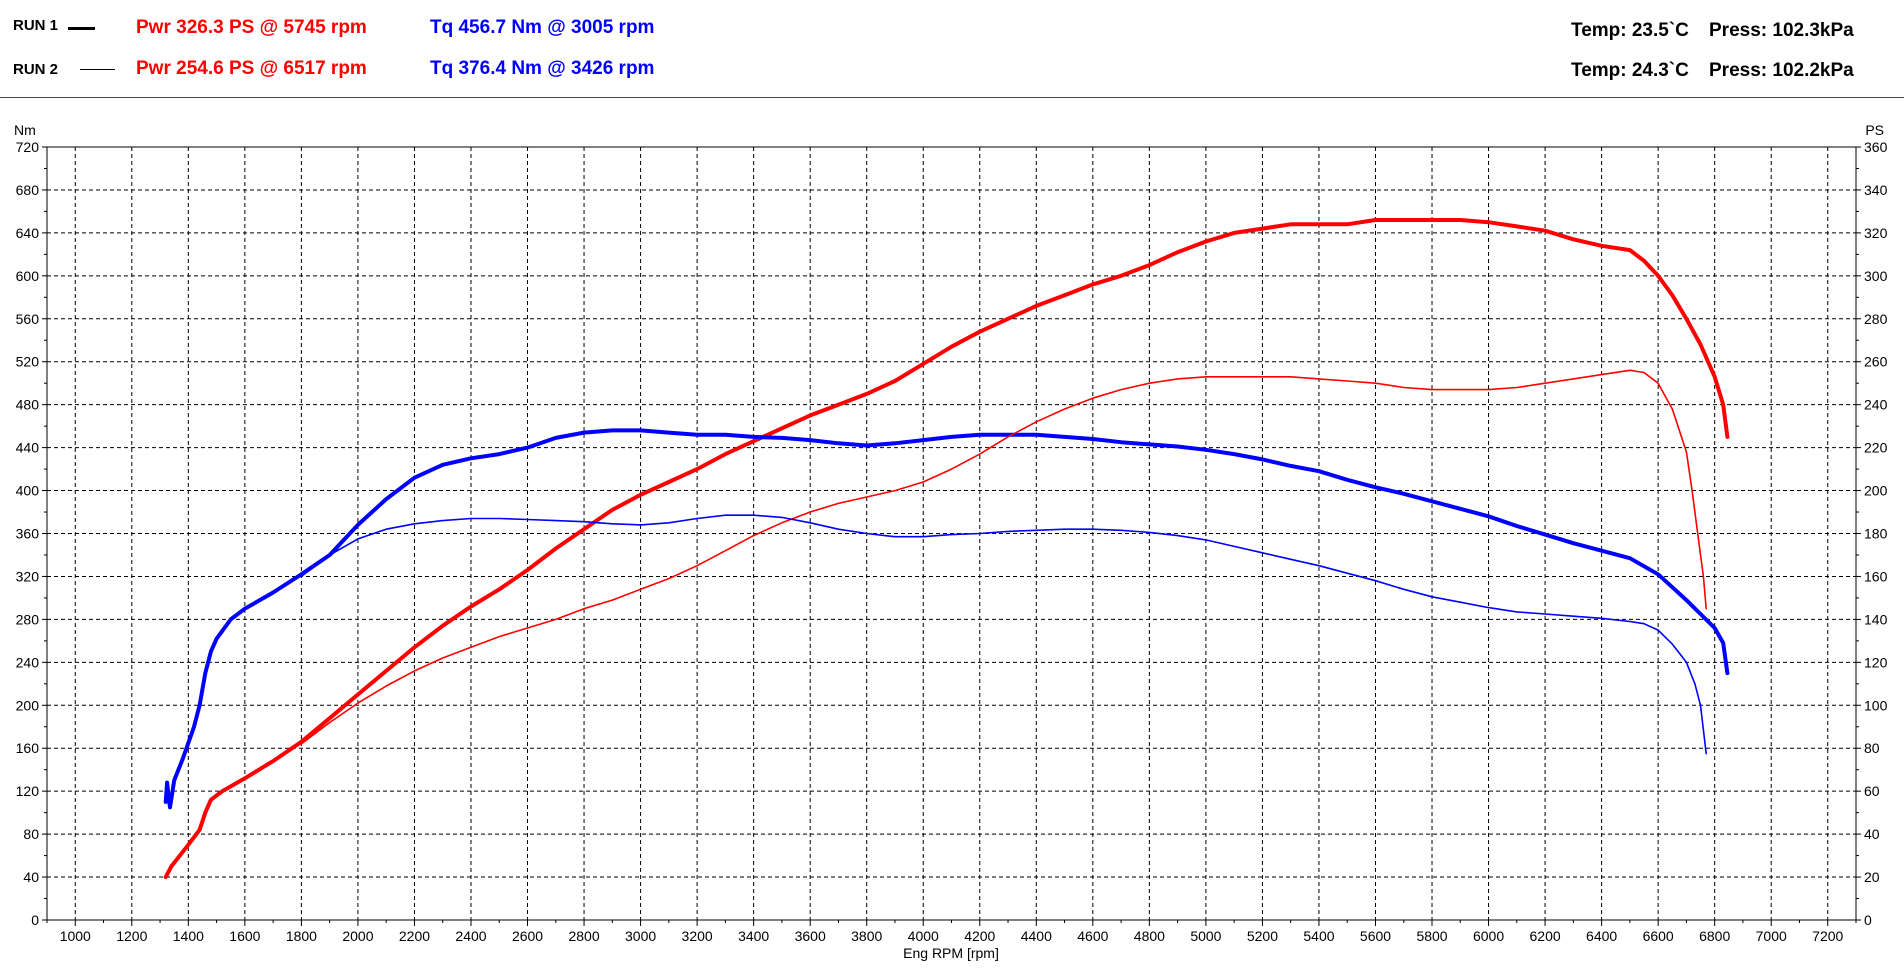  What do you see at coordinates (1876, 147) in the screenshot?
I see `y-right-tick-label: 360` at bounding box center [1876, 147].